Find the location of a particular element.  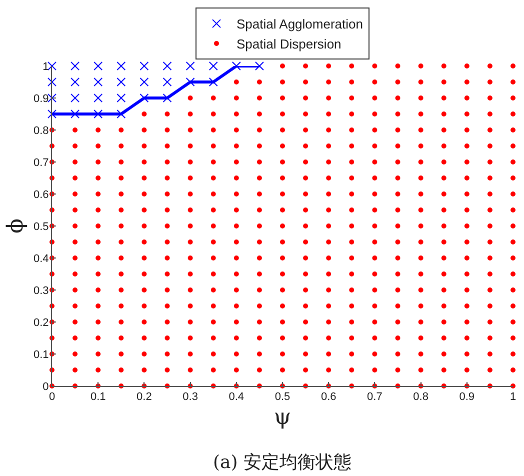

legend-label: Spatial Dispersion is located at coordinates (289, 44).